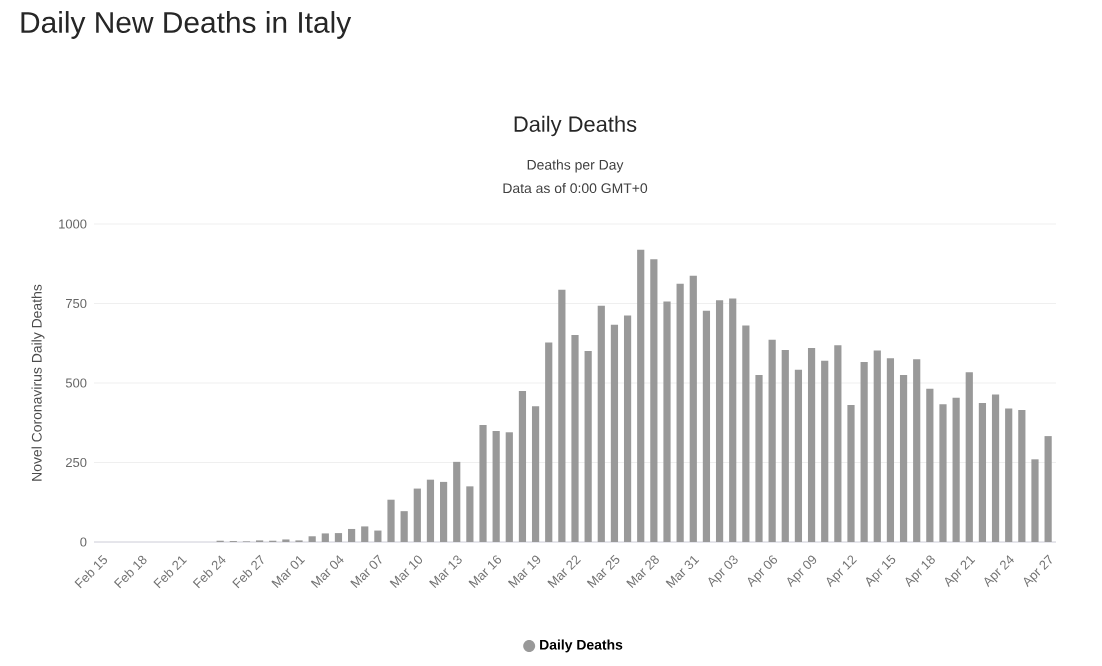  What do you see at coordinates (575, 126) in the screenshot?
I see `chart-subtitle: Daily Deaths` at bounding box center [575, 126].